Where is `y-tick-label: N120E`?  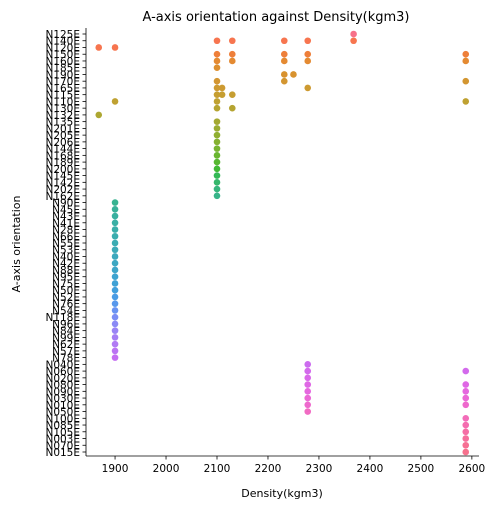
y-tick-label: N120E is located at coordinates (62, 48).